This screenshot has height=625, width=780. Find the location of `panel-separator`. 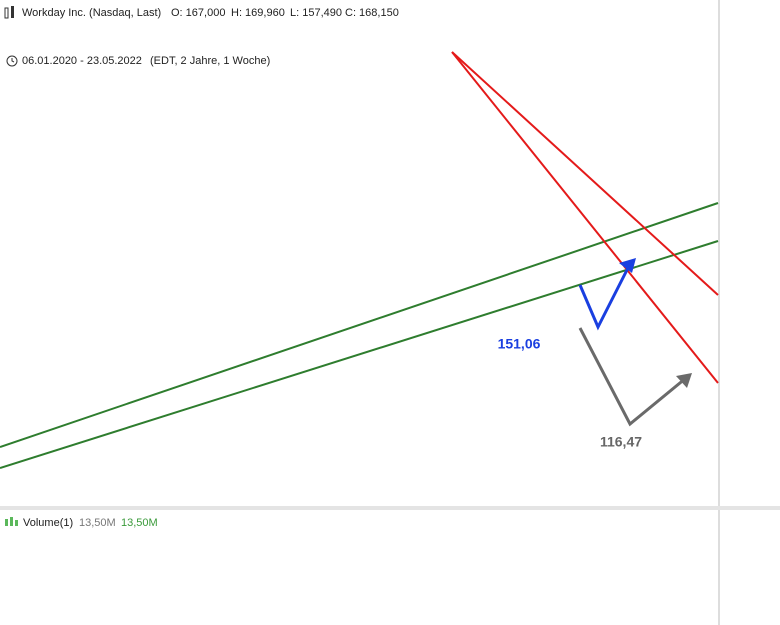

panel-separator is located at coordinates (390, 508).